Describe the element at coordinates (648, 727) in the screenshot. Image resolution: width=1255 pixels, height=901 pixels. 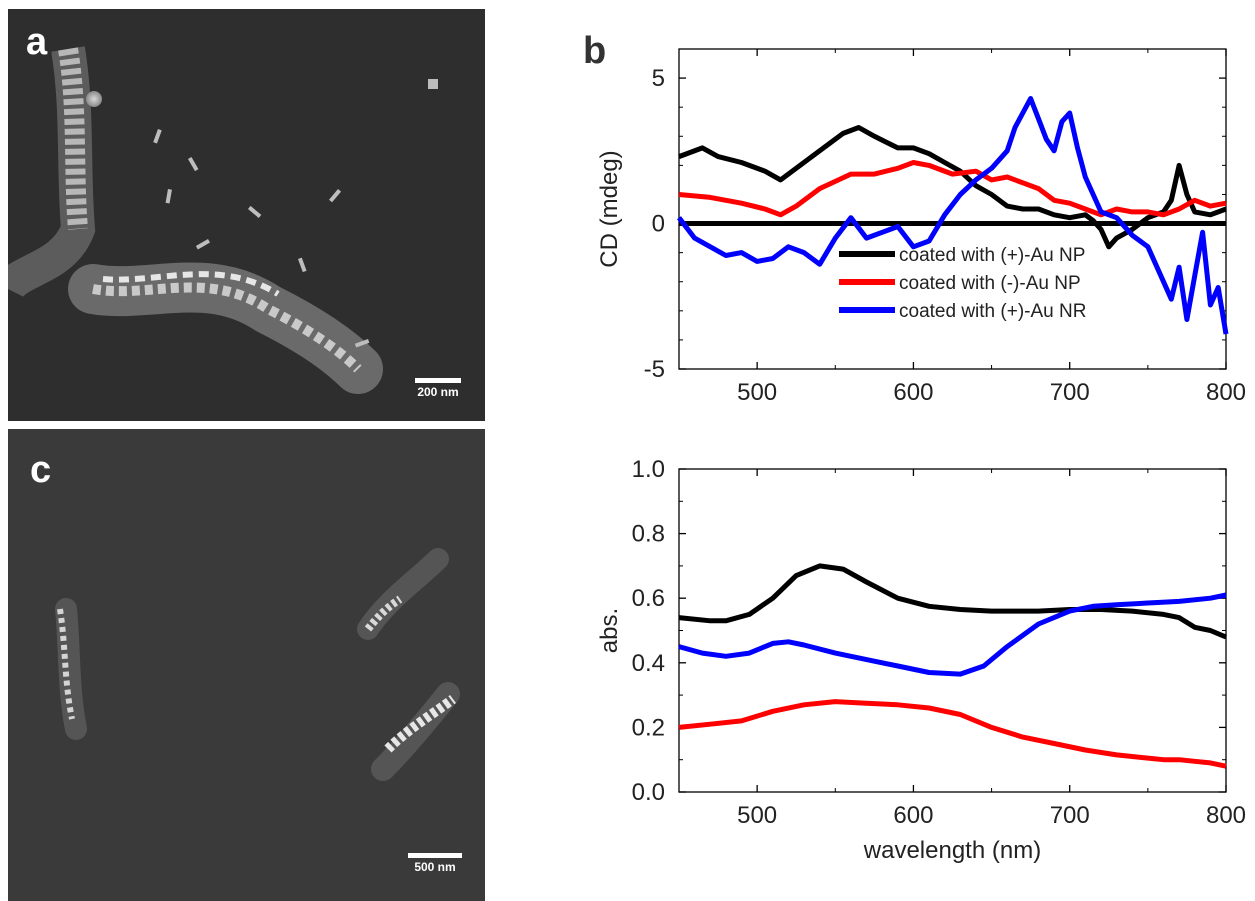
I see `y-tick-label: 0.2` at that location.